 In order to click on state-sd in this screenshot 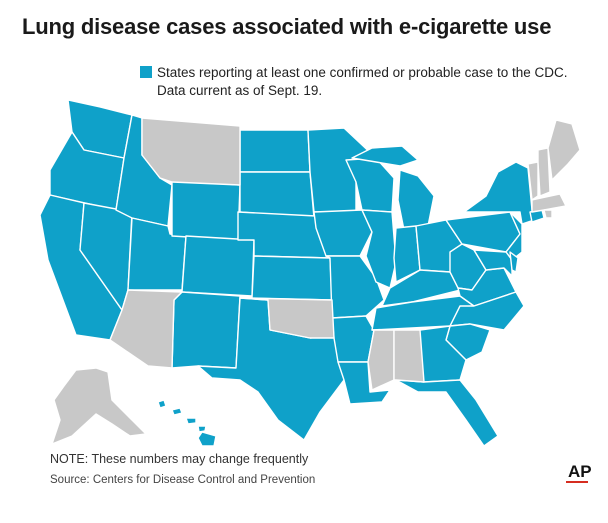, I will do `click(277, 195)`.